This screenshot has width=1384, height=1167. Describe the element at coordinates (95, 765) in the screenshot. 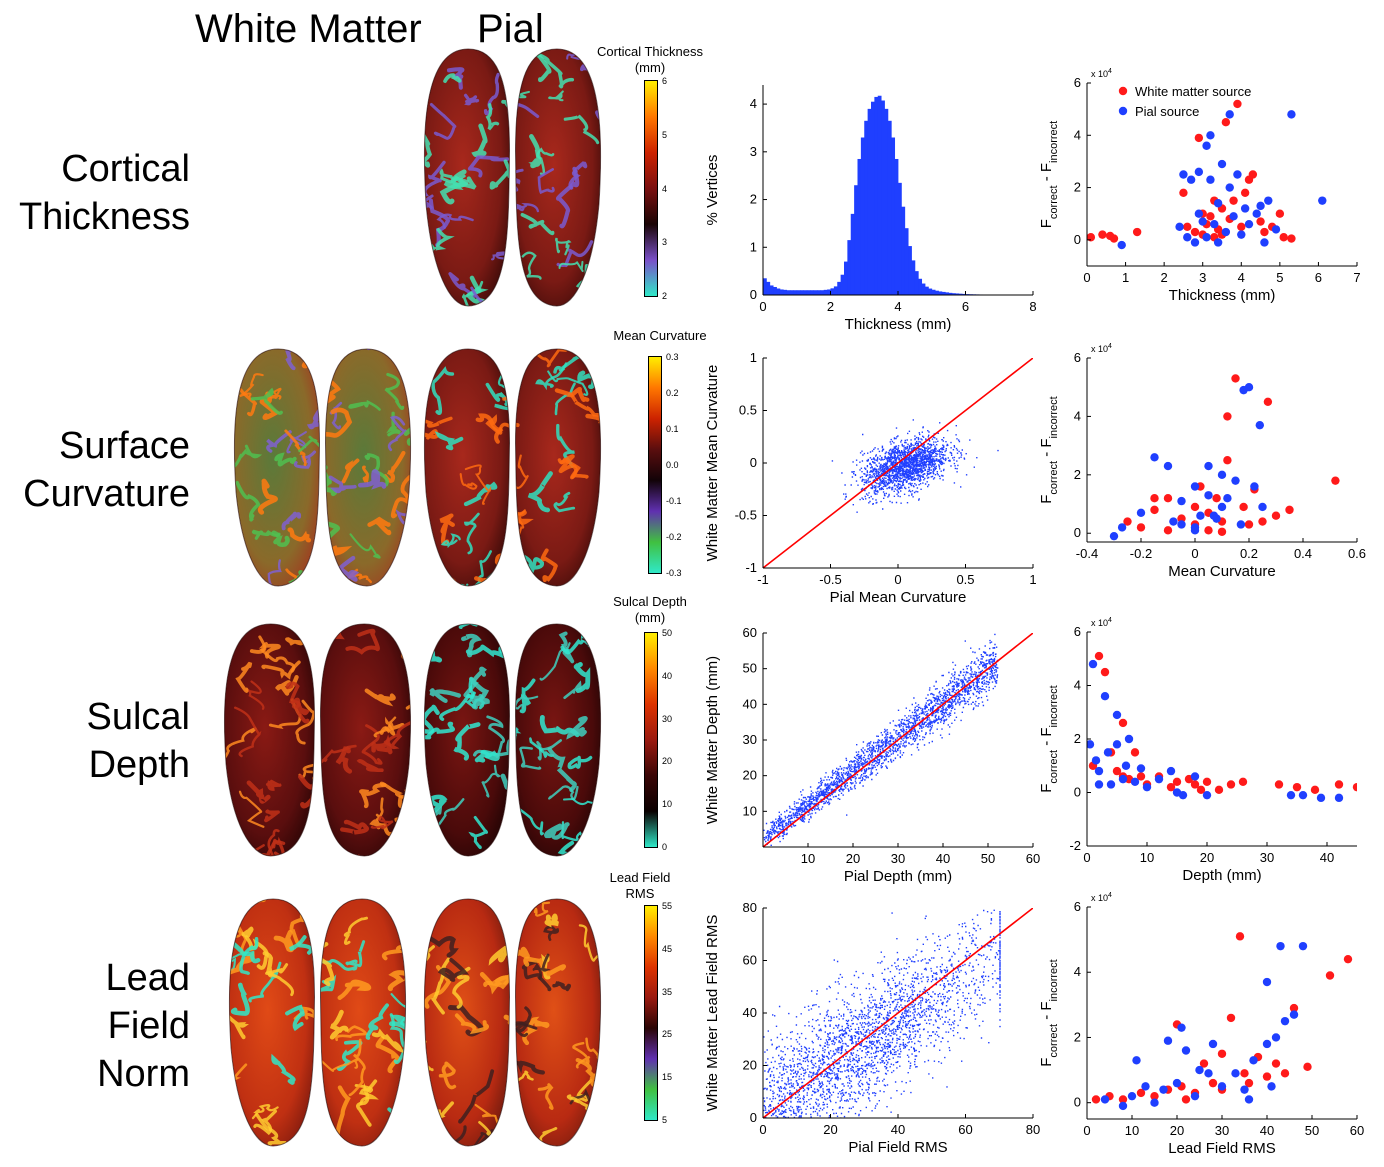

I see `row-label-line: Depth` at that location.